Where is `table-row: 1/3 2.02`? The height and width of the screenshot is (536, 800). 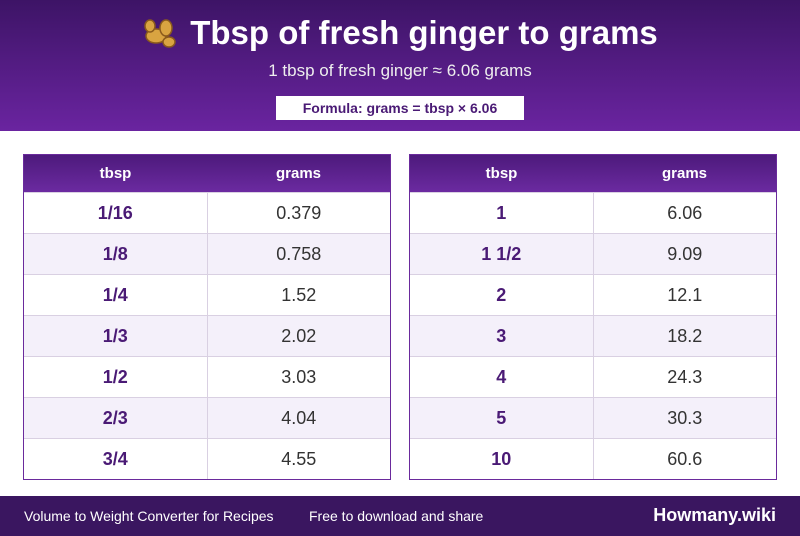
table-row: 1/3 2.02 is located at coordinates (207, 335).